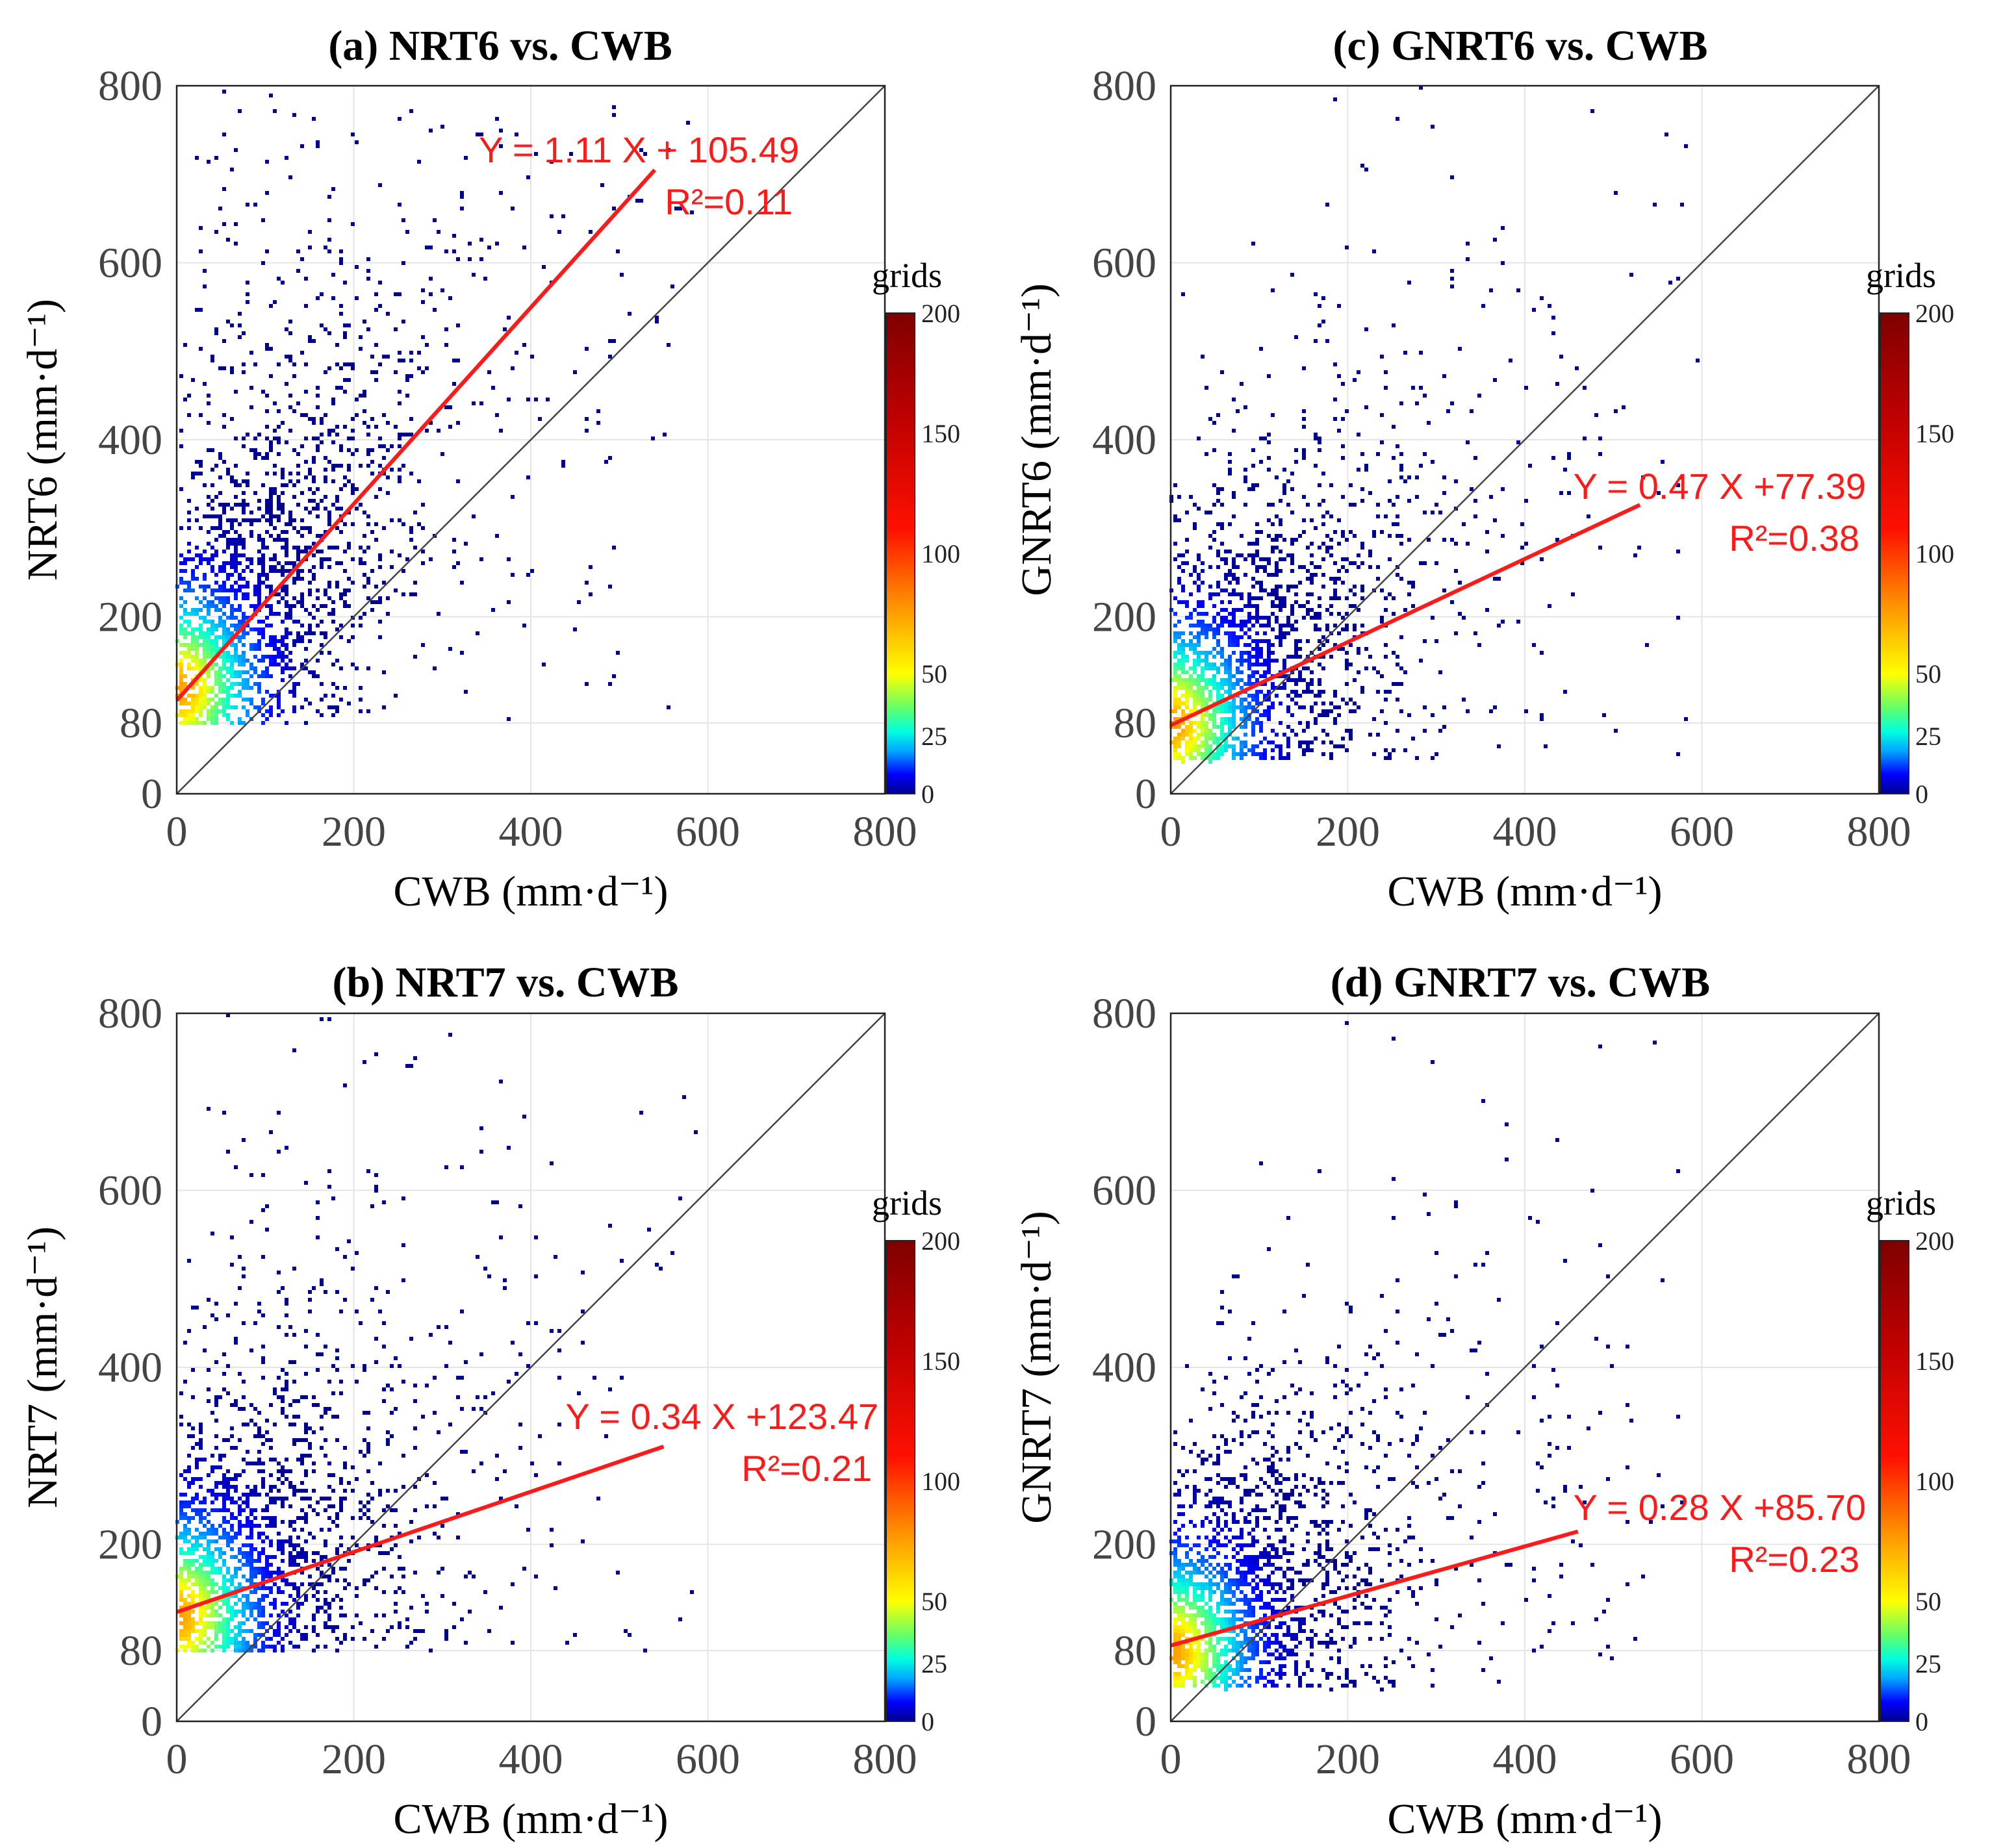  Describe the element at coordinates (531, 1367) in the screenshot. I see `panel-b-one-to-one-line` at that location.